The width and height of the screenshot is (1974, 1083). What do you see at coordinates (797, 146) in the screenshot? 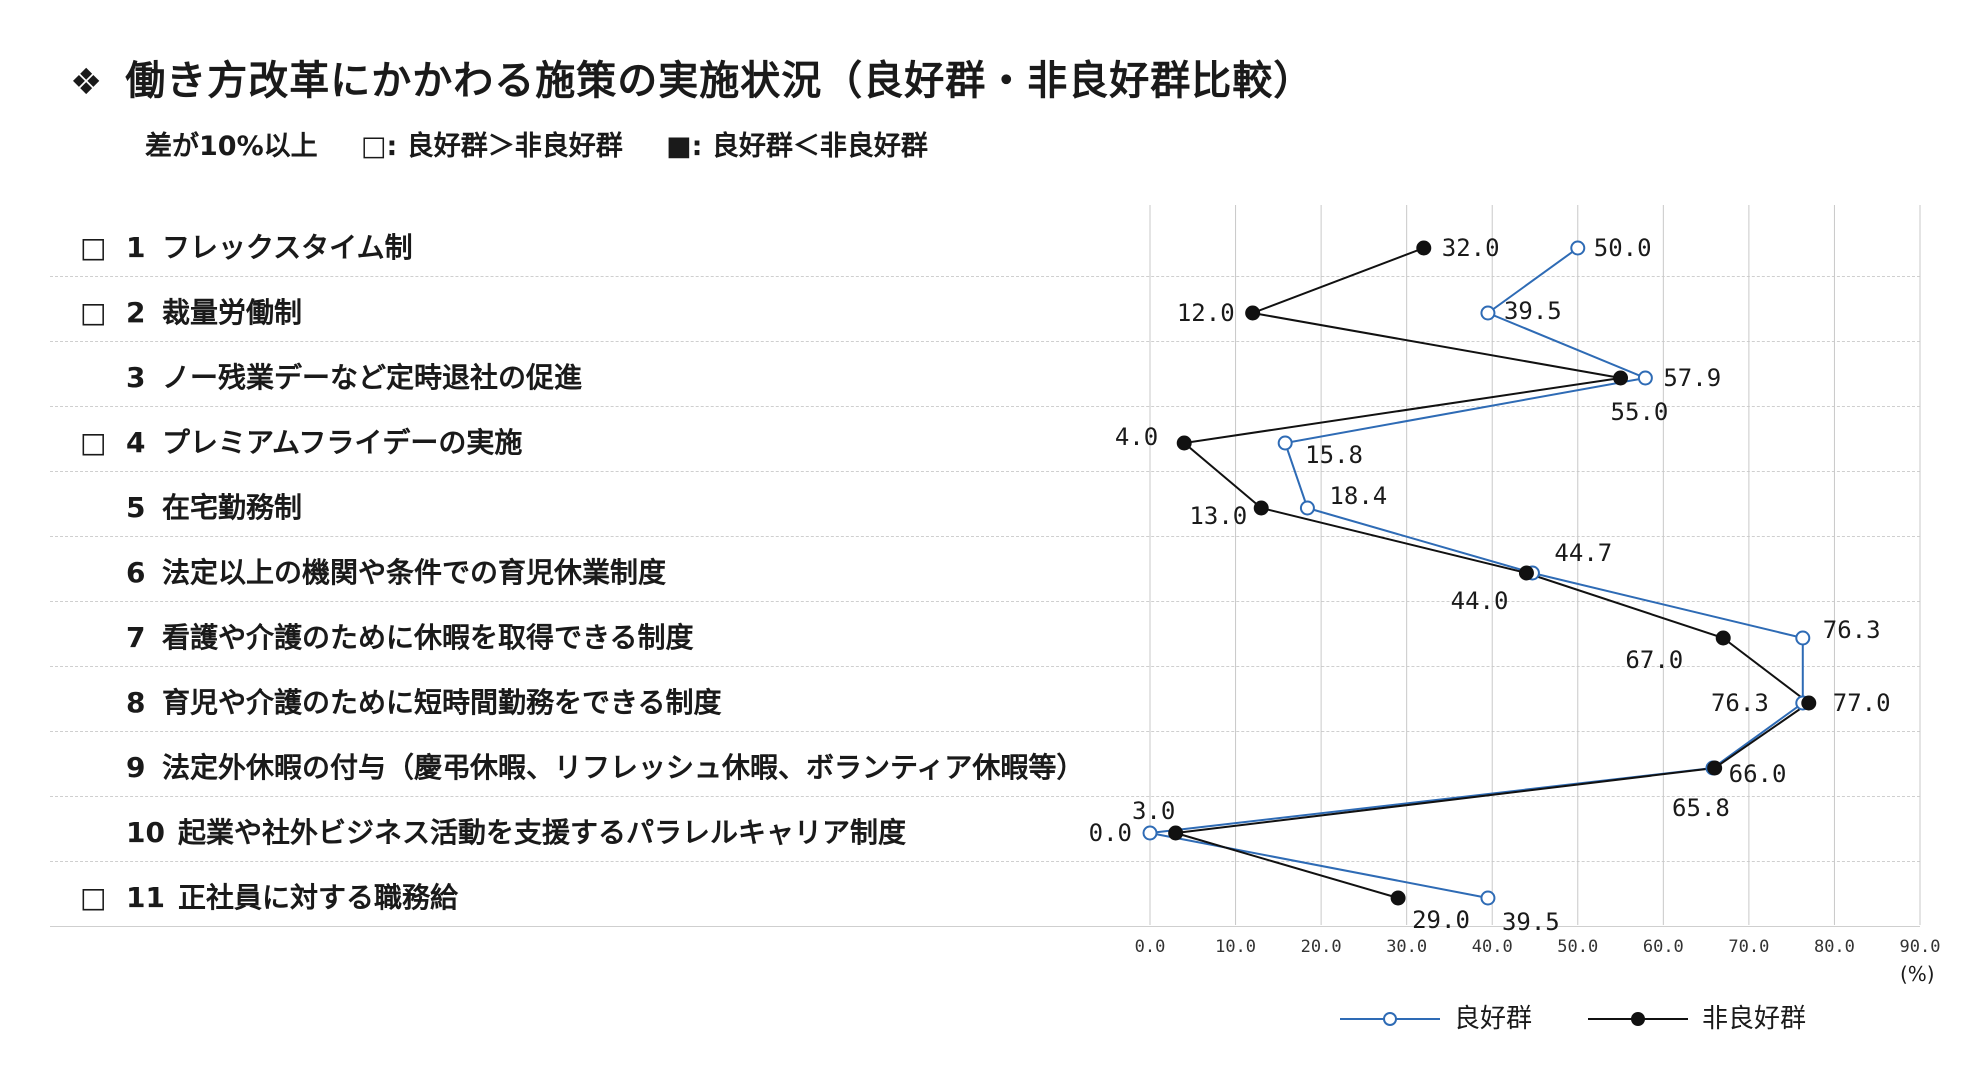
I see `filled-box-note: ■: 良好群＜非良好群` at bounding box center [797, 146].